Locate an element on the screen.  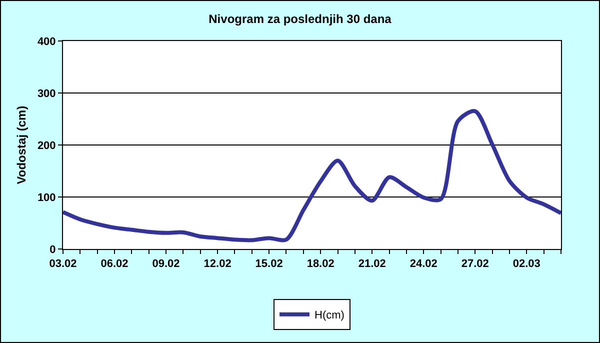
x-tick-label: 03.02 is located at coordinates (63, 264).